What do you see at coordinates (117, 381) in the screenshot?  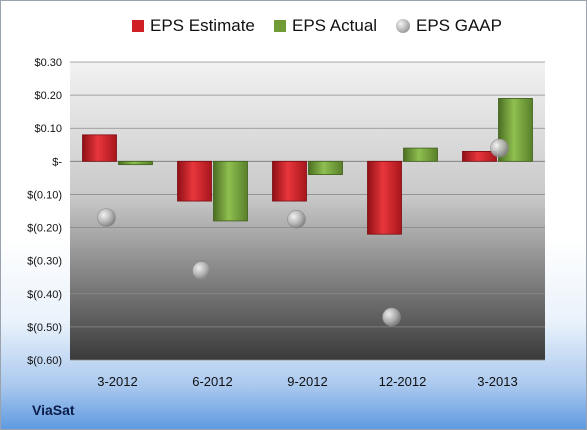 I see `x-category-label: 3-2012` at bounding box center [117, 381].